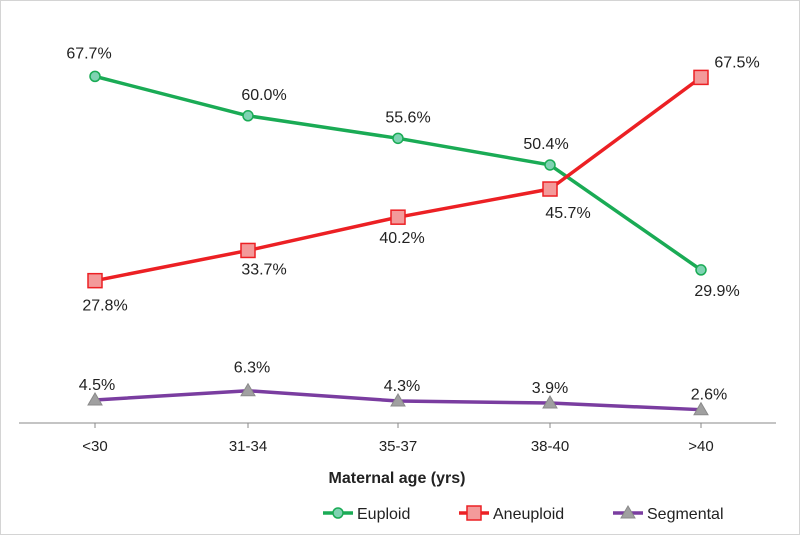 This screenshot has height=536, width=800. What do you see at coordinates (263, 269) in the screenshot?
I see `aneuploid-data-label: 33.7%` at bounding box center [263, 269].